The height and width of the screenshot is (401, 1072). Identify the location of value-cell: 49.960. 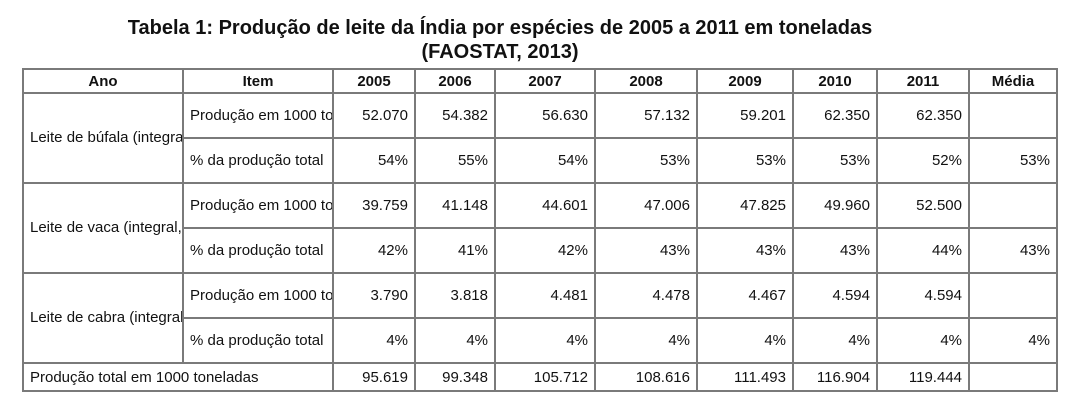
(835, 205).